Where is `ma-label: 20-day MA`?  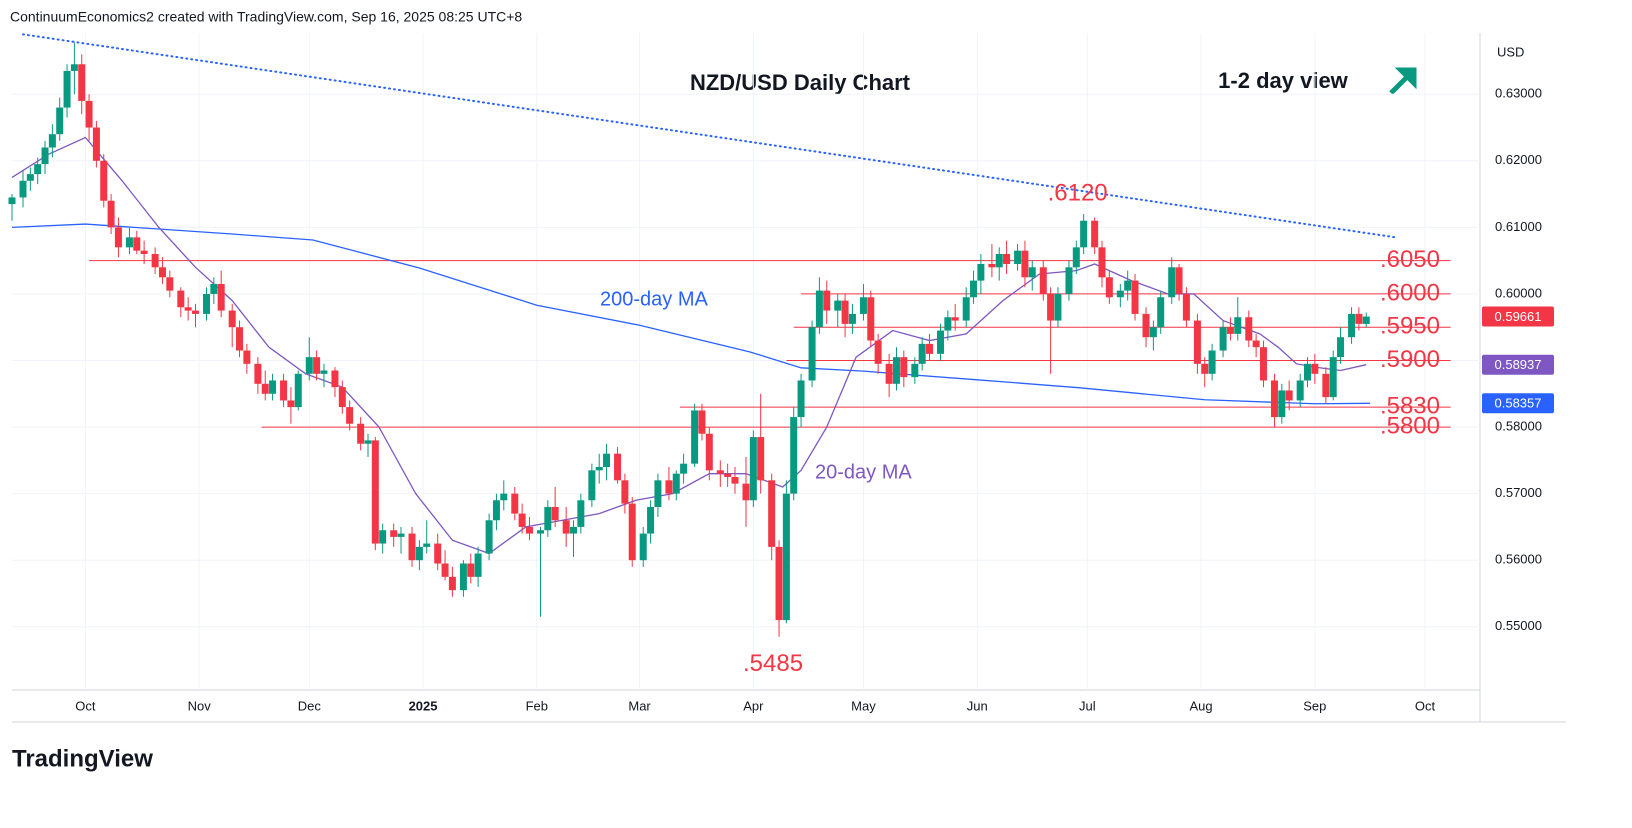
ma-label: 20-day MA is located at coordinates (863, 472).